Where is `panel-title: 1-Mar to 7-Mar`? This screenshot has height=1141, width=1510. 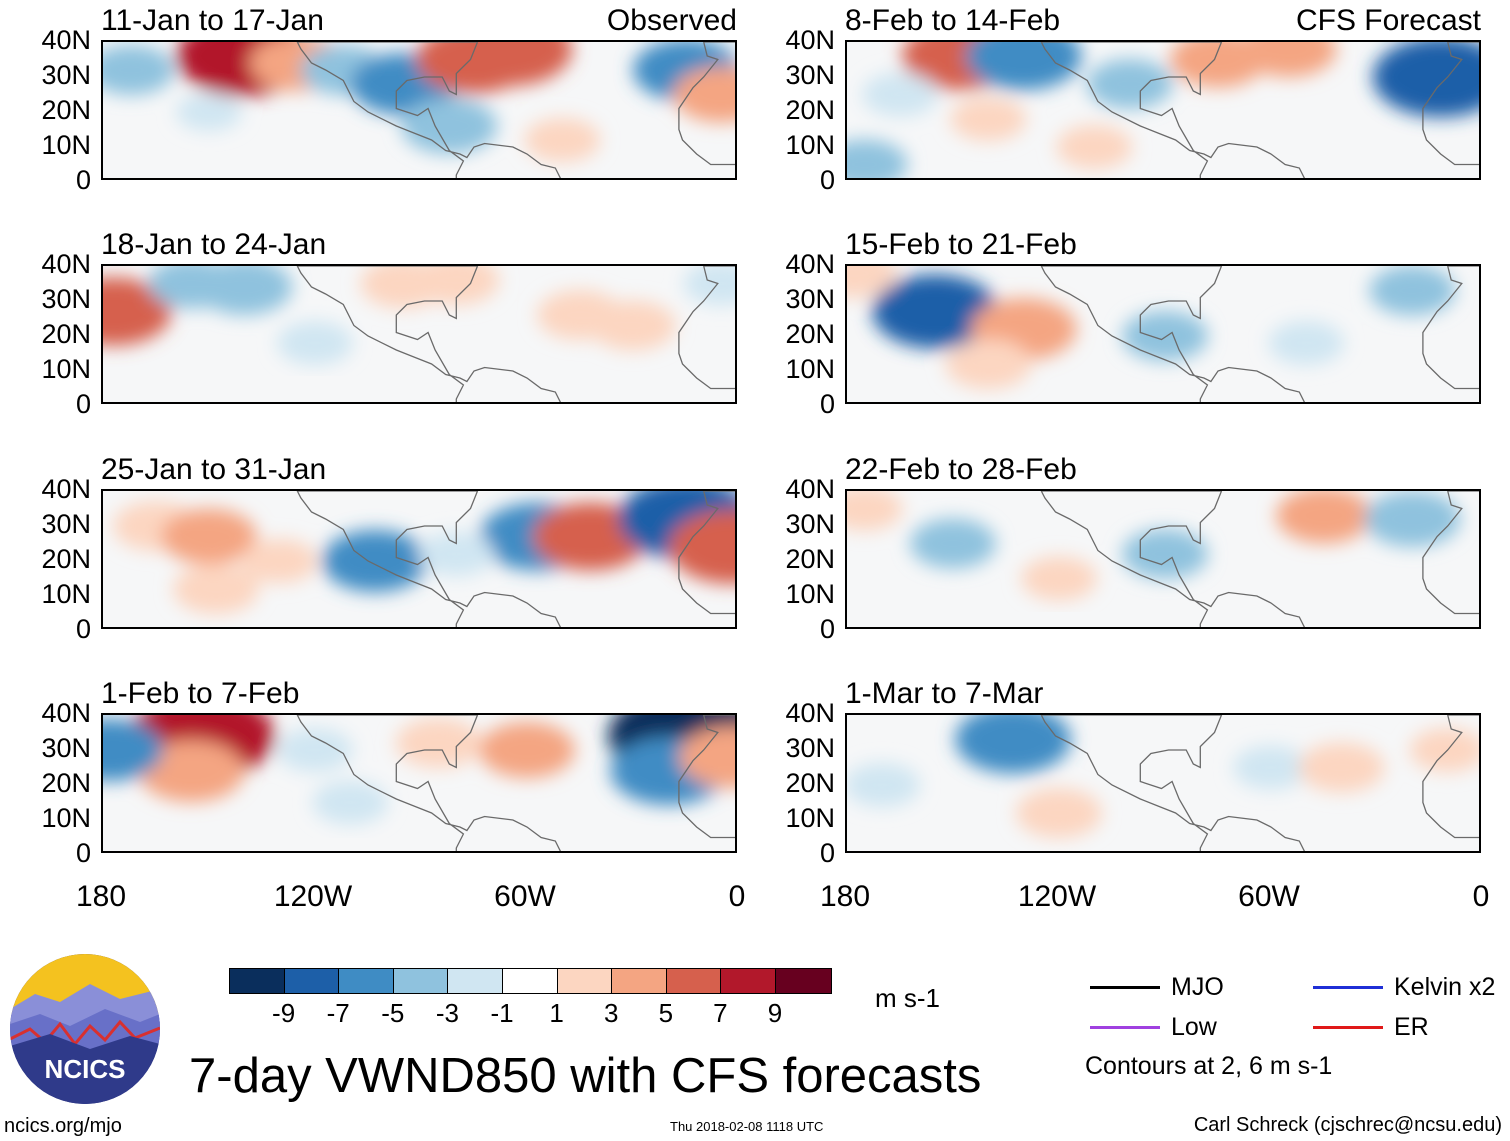 panel-title: 1-Mar to 7-Mar is located at coordinates (944, 693).